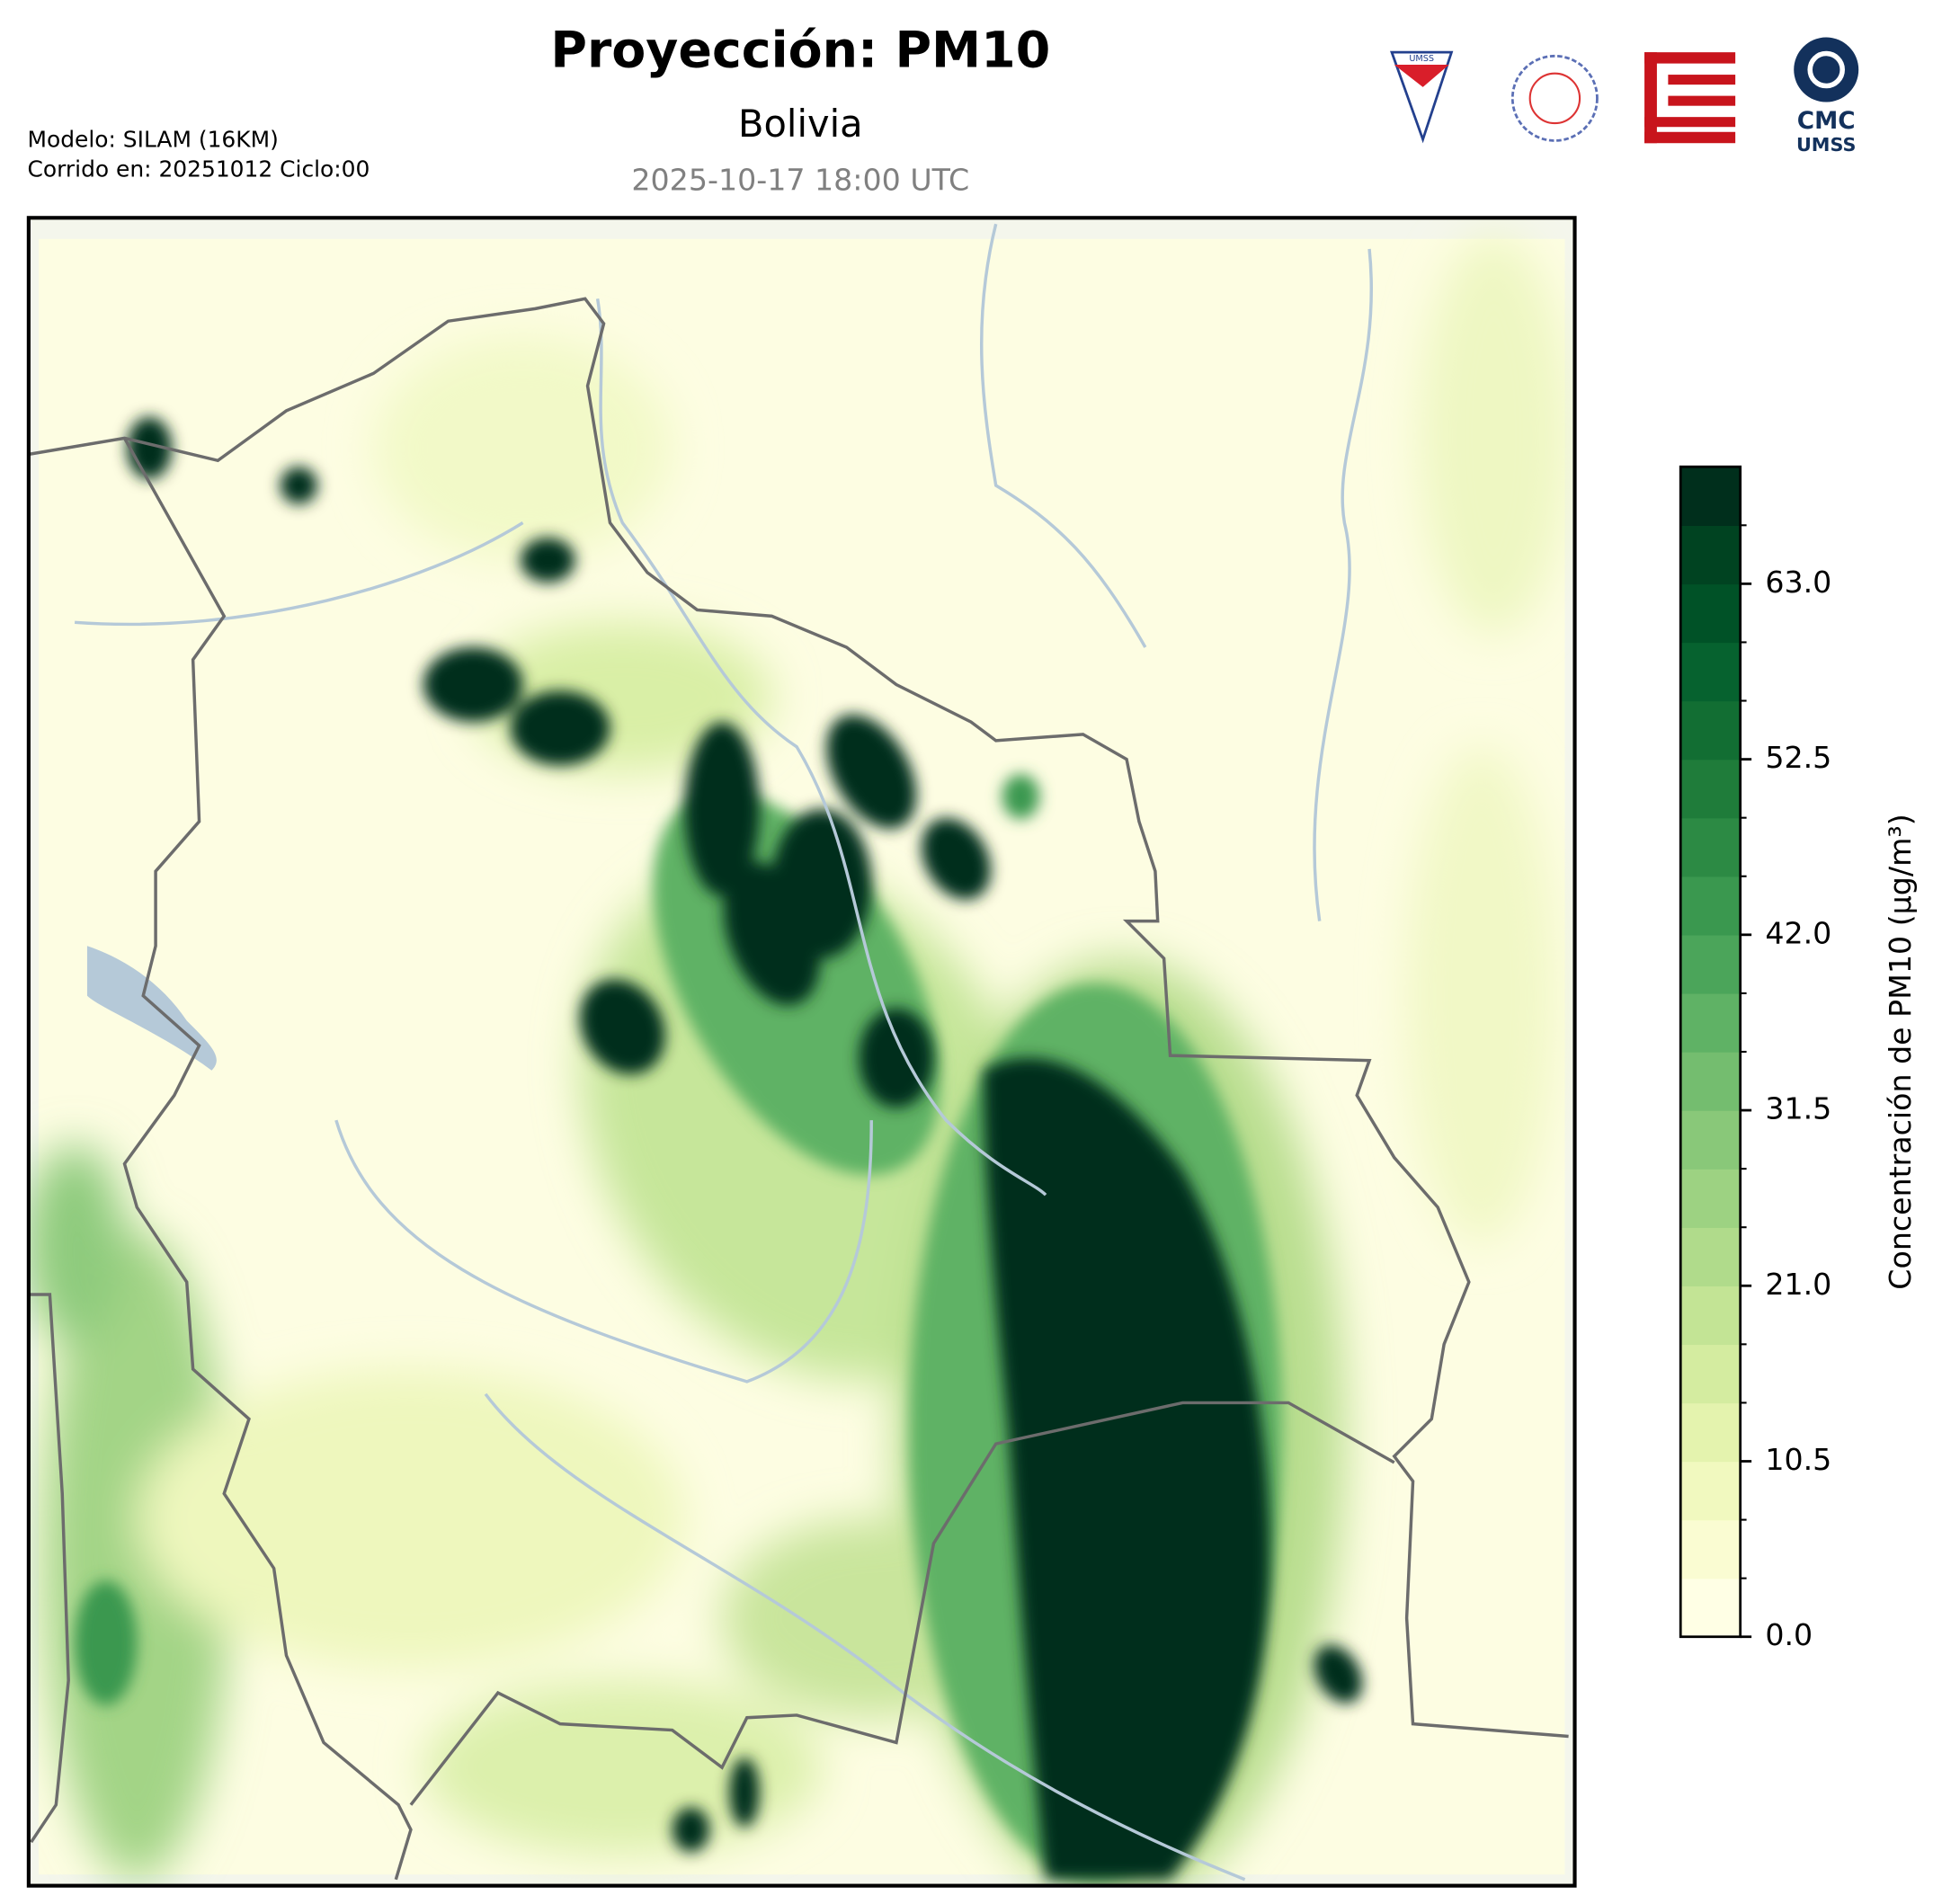 This screenshot has width=1942, height=1904. What do you see at coordinates (1826, 145) in the screenshot?
I see `cmc-text: UMSS` at bounding box center [1826, 145].